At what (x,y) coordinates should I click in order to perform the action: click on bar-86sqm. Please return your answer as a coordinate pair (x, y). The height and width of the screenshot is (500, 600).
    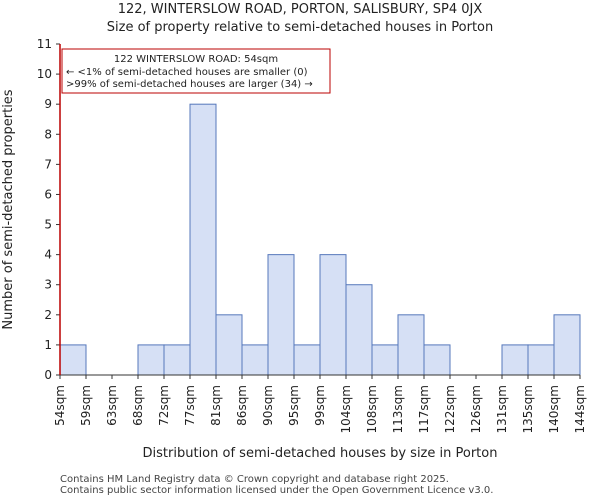
    Looking at the image, I should click on (255, 360).